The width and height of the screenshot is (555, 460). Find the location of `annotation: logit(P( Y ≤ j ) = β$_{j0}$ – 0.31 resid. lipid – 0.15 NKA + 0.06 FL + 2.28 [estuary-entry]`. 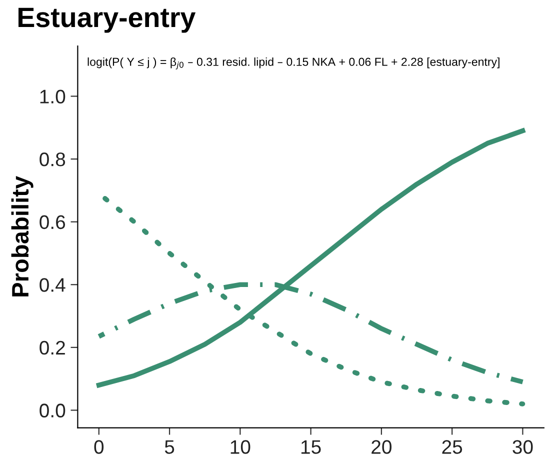

annotation: logit(P( Y ≤ j ) = β$_{j0}$ – 0.31 resid. lipid – 0.15 NKA + 0.06 FL + 2.28 [estuary-entry] is located at coordinates (294, 63).